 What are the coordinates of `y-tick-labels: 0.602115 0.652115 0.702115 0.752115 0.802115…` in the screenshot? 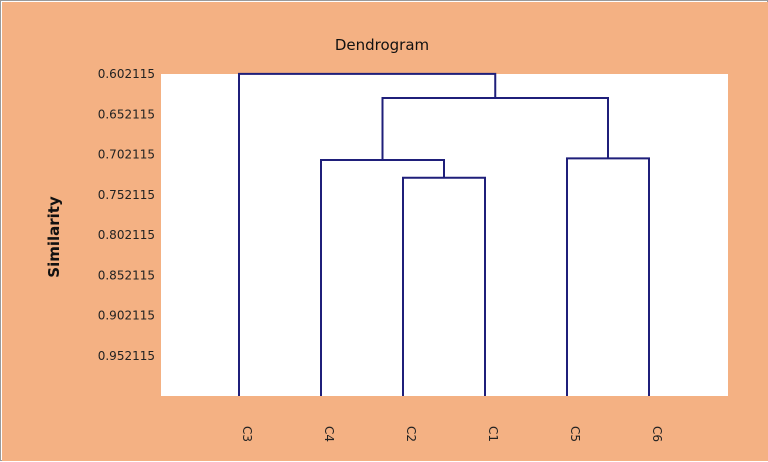 It's located at (126, 215).